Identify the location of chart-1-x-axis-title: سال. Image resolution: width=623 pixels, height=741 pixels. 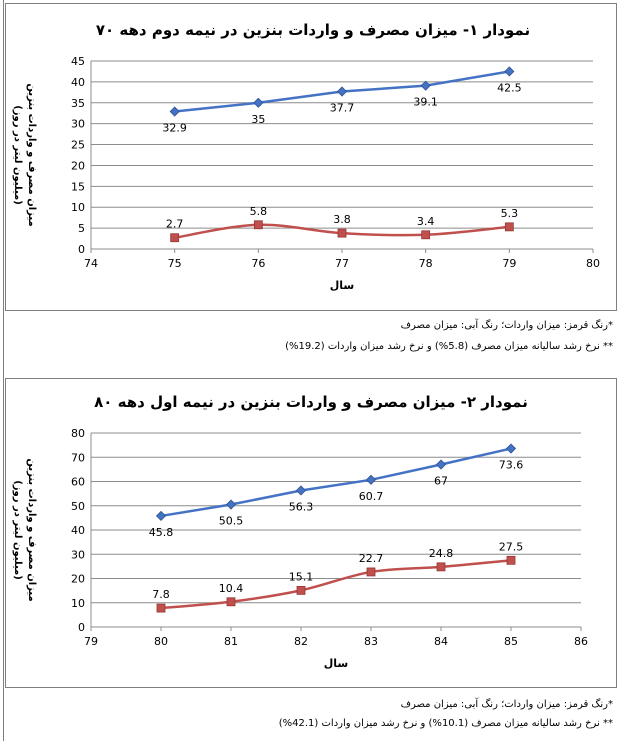
(342, 285).